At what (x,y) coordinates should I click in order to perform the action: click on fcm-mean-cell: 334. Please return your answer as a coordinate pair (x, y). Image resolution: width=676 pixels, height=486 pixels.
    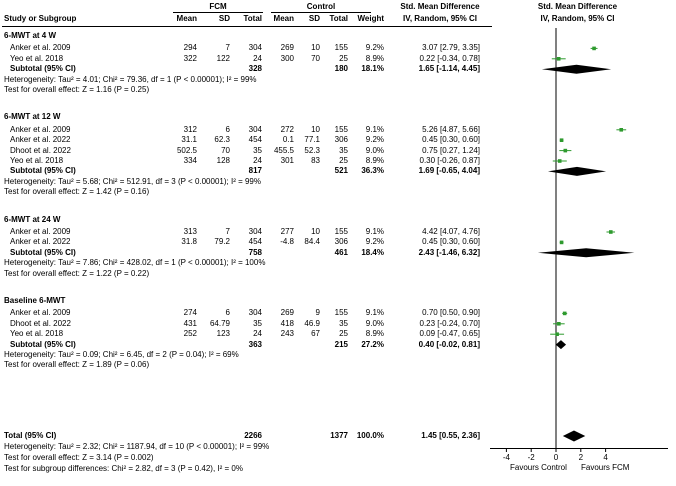
    Looking at the image, I should click on (190, 160).